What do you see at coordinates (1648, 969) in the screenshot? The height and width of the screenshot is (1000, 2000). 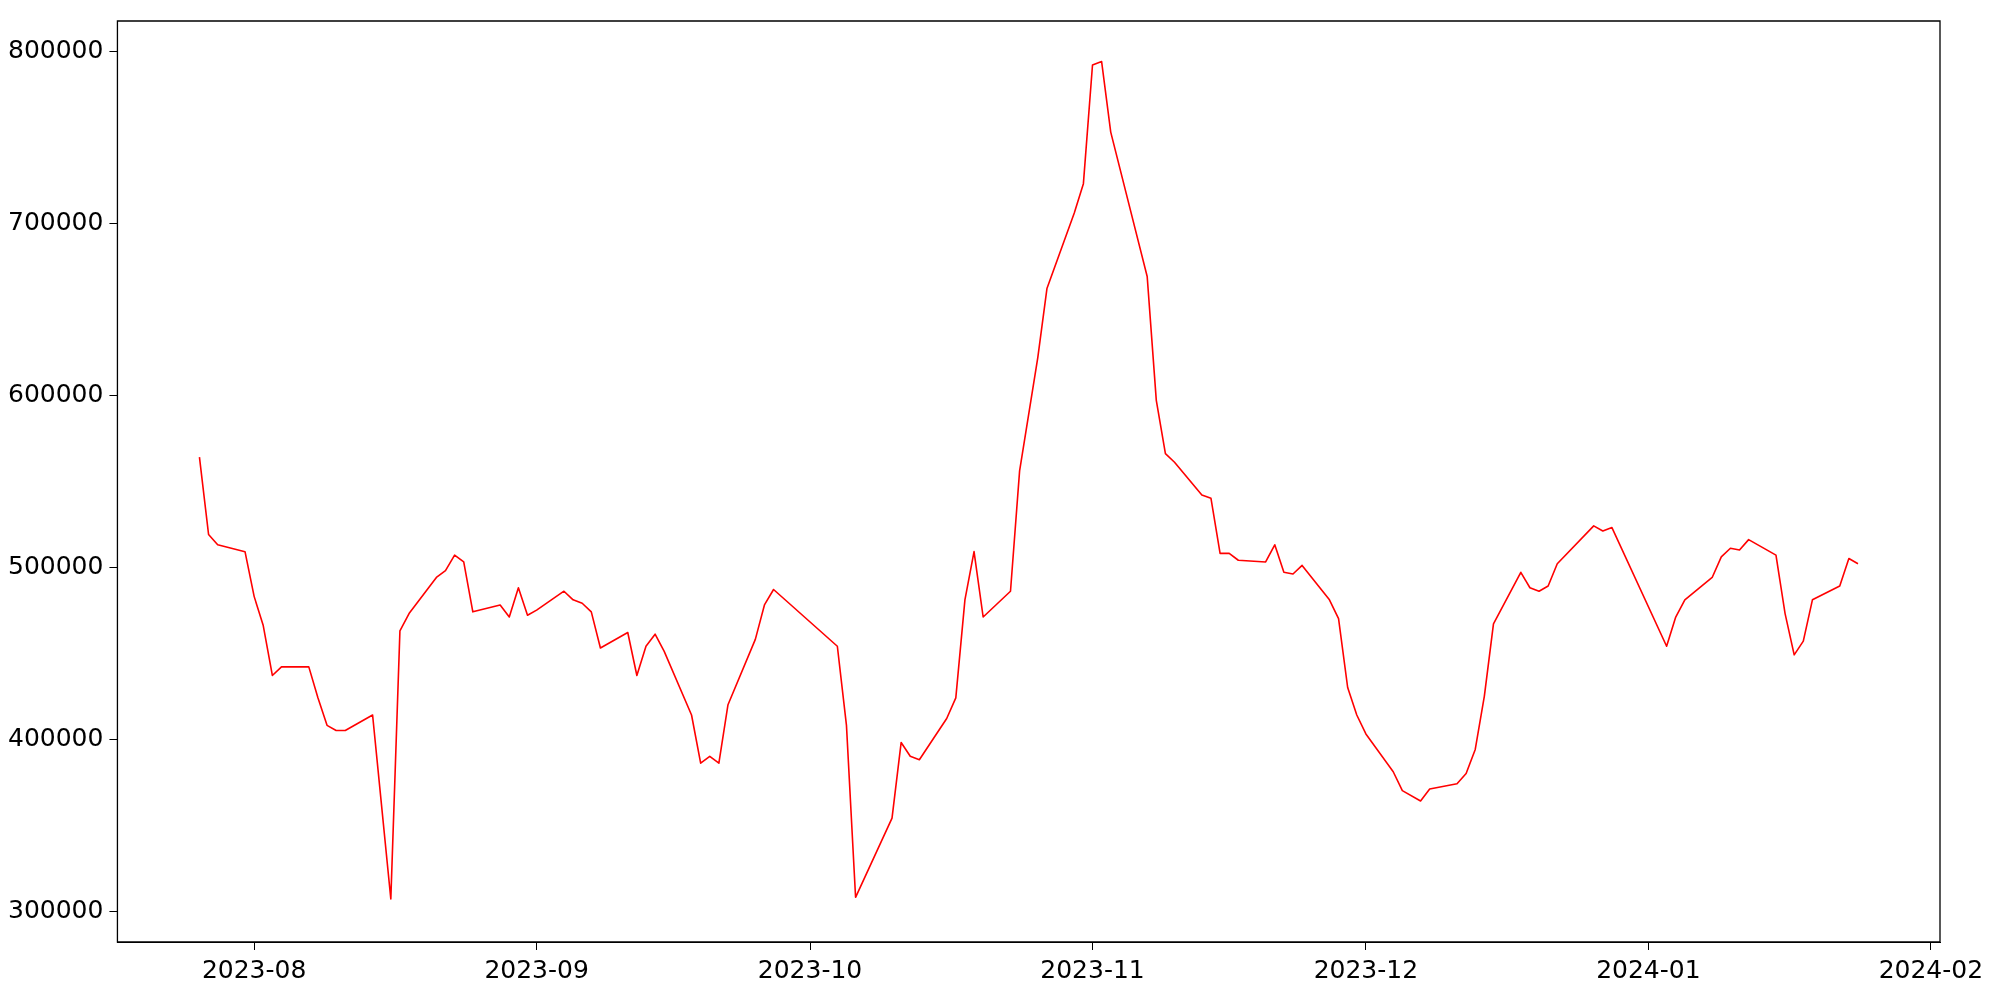 I see `x-tick-label: 2024-01` at bounding box center [1648, 969].